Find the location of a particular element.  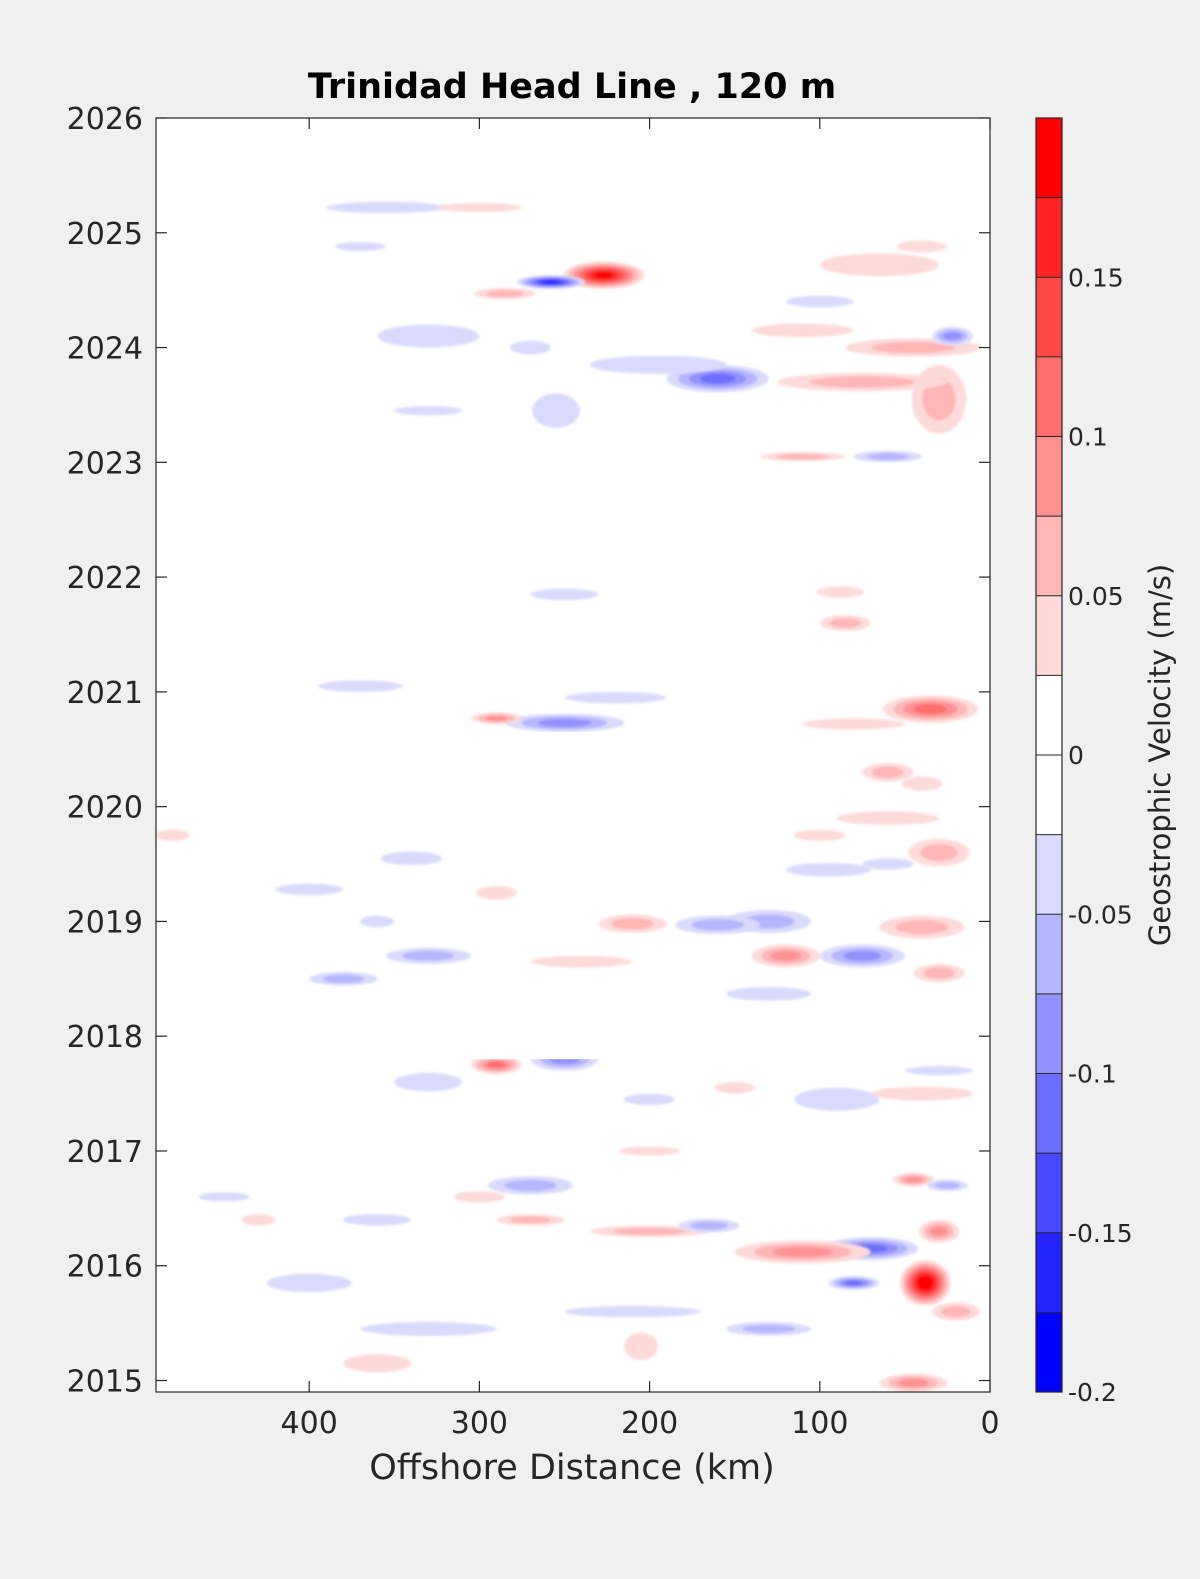

y-tick-label: 2024 is located at coordinates (105, 349).